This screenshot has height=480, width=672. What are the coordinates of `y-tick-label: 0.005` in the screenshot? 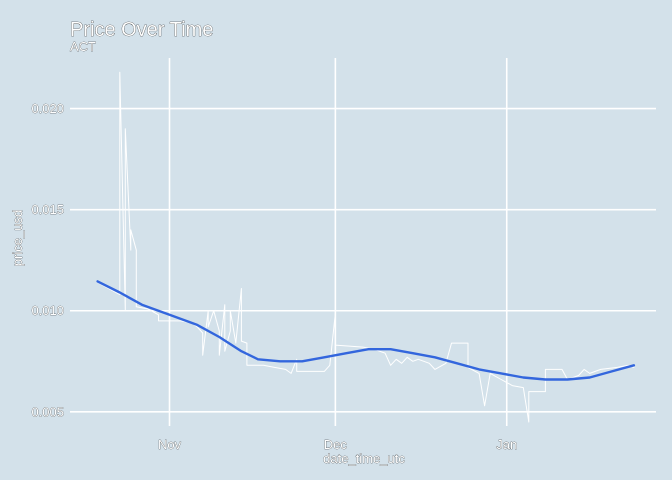 It's located at (47, 411).